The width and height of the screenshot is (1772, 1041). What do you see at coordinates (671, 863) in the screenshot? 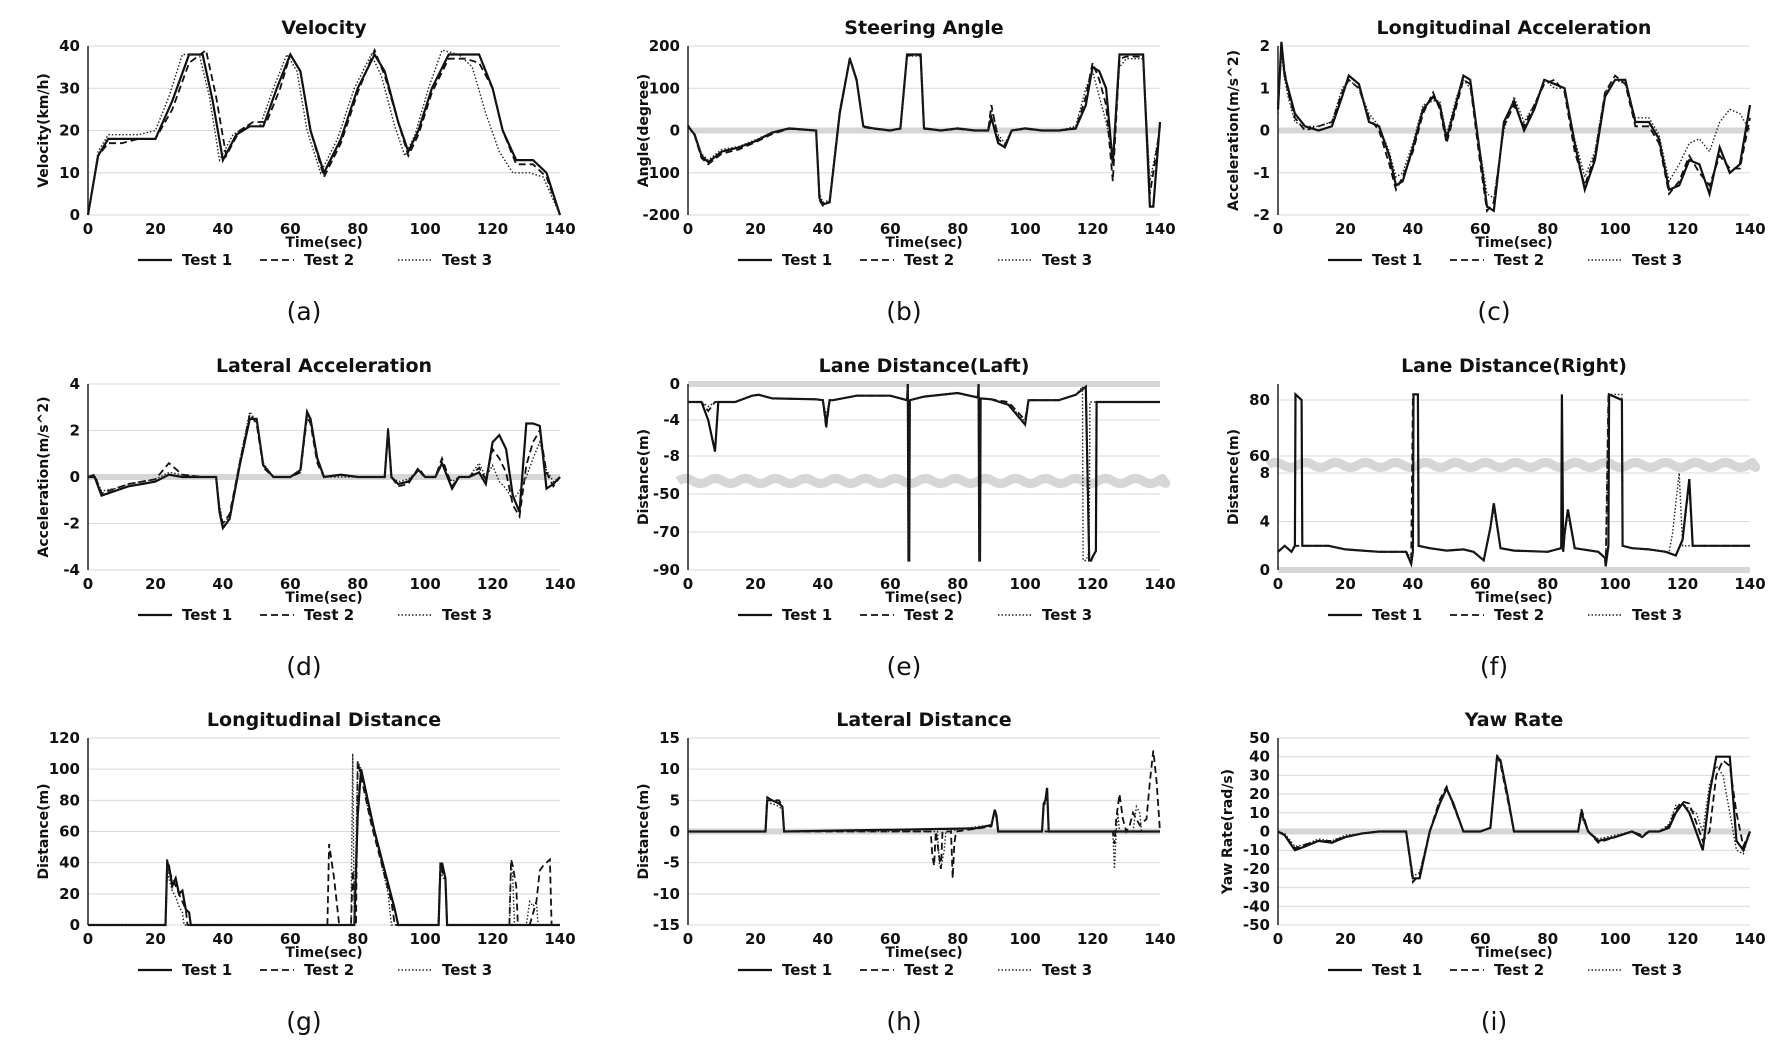
I see `y-tick-h-2: -5` at bounding box center [671, 863].